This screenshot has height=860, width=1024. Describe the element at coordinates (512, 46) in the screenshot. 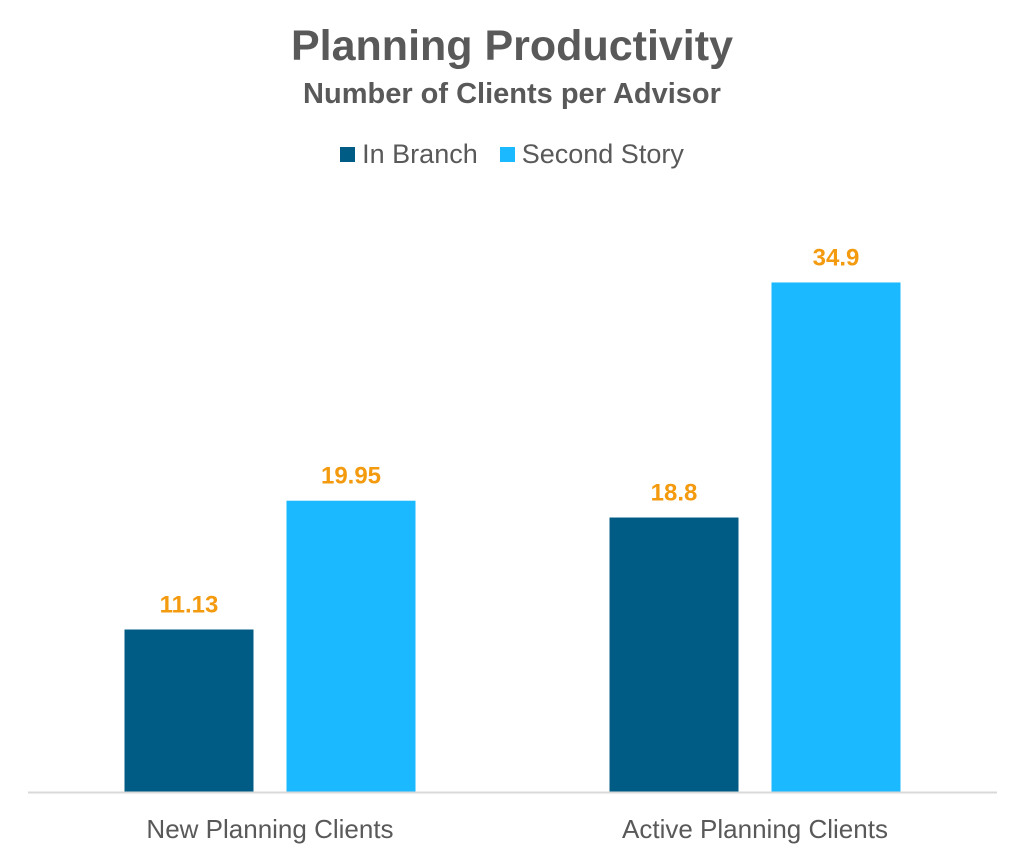

I see `chart-title: Planning Productivity` at that location.